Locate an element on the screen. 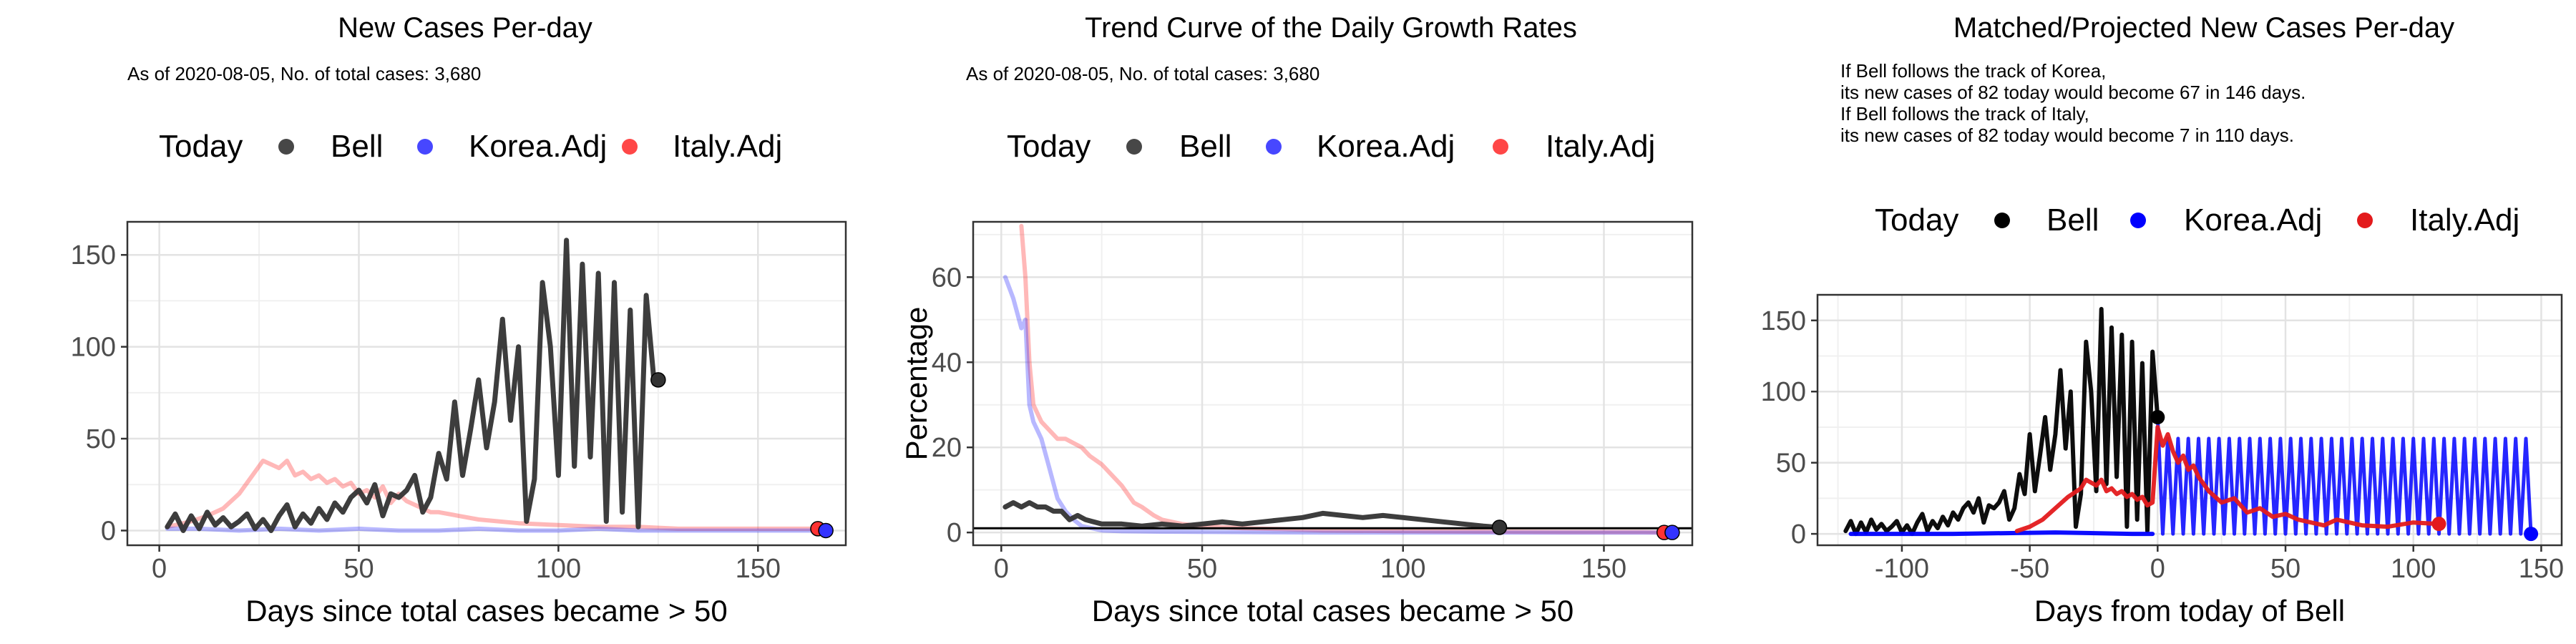  end-point-italy-adj is located at coordinates (2438, 524).